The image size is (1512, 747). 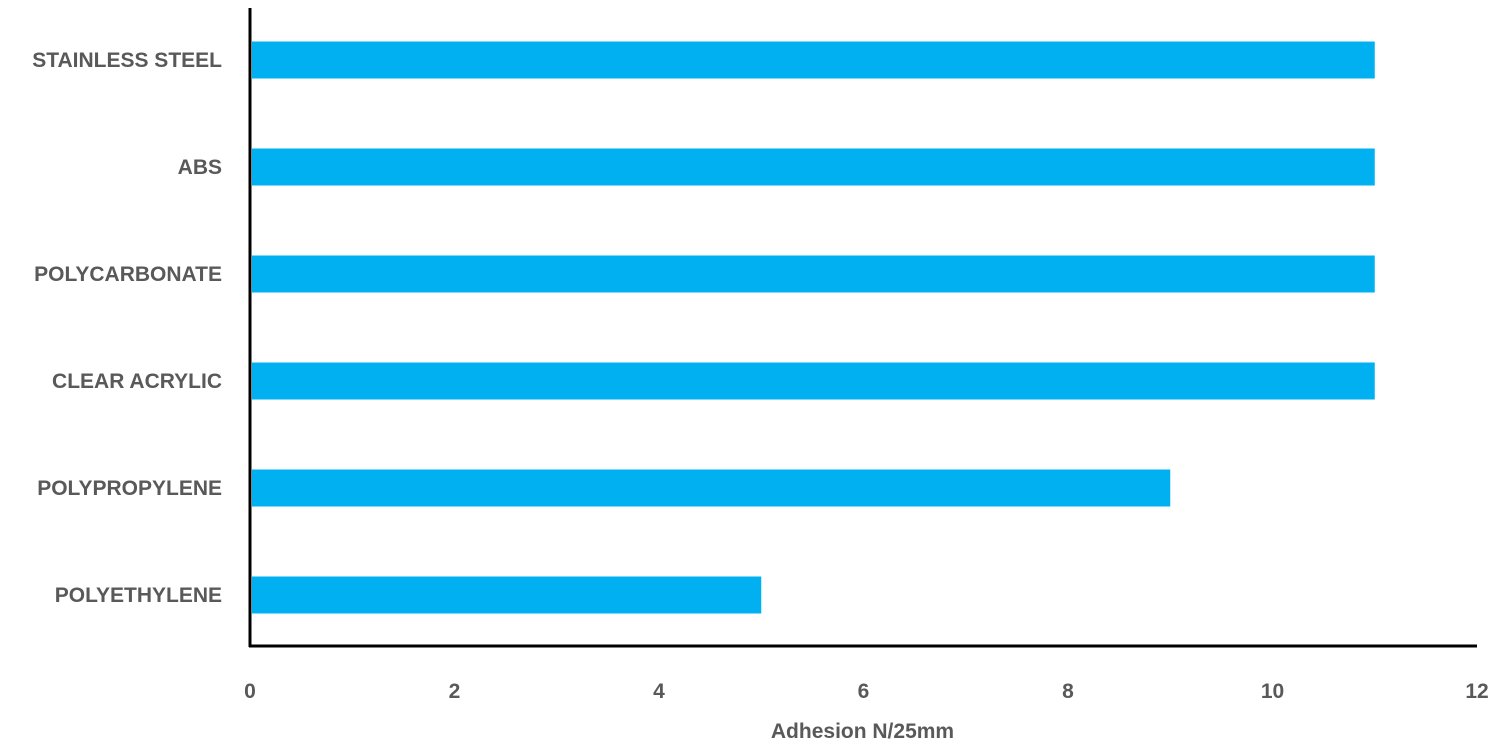 I want to click on category-label-clear-acrylic: CLEAR ACRYLIC, so click(x=137, y=381).